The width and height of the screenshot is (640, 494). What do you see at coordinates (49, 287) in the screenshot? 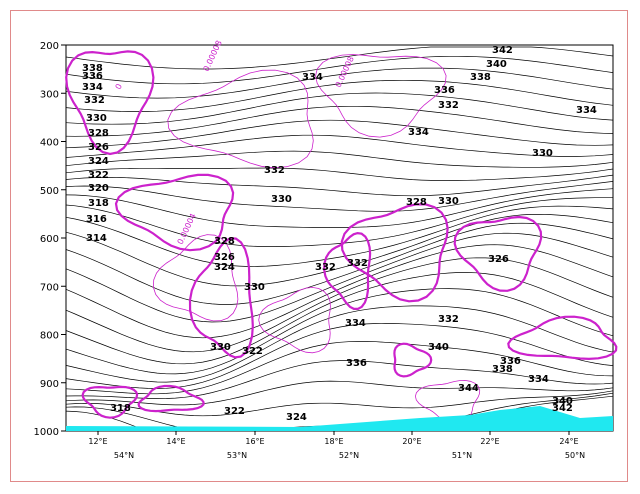
I see `y-tick-label: 700` at bounding box center [49, 287].